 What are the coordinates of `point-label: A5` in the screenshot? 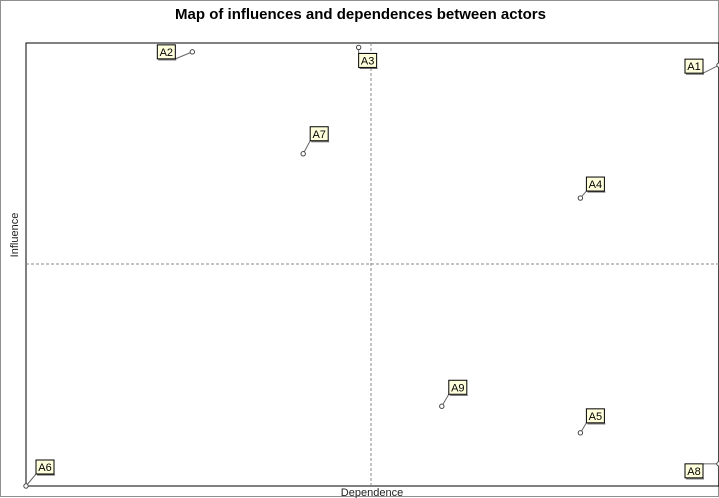 It's located at (595, 417).